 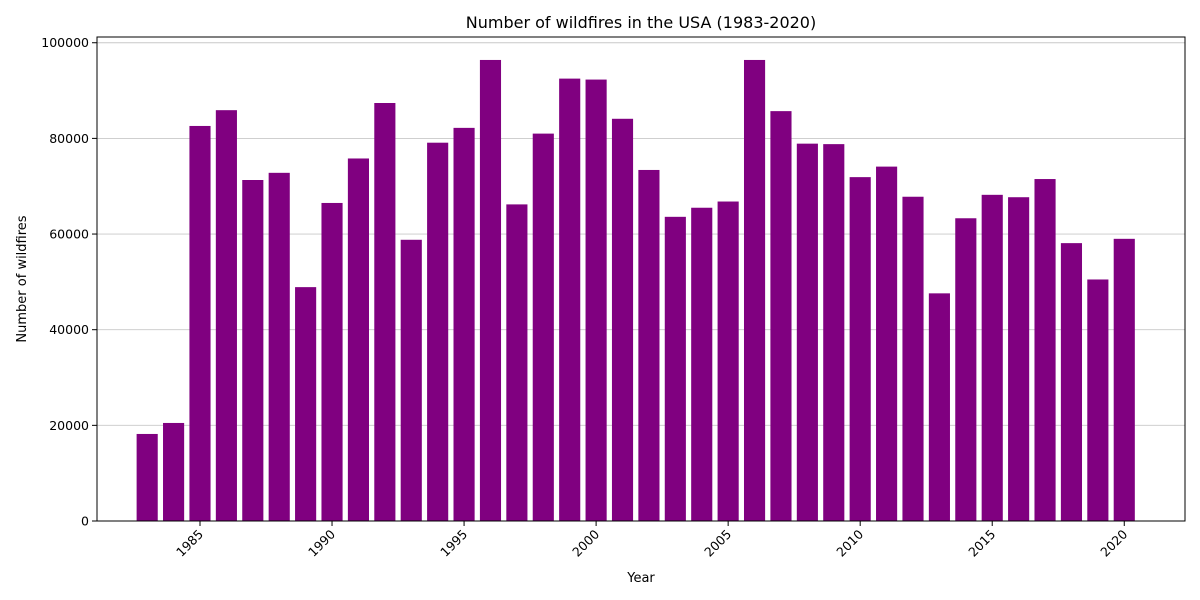 I want to click on y-tick-label: 80000, so click(x=69, y=138).